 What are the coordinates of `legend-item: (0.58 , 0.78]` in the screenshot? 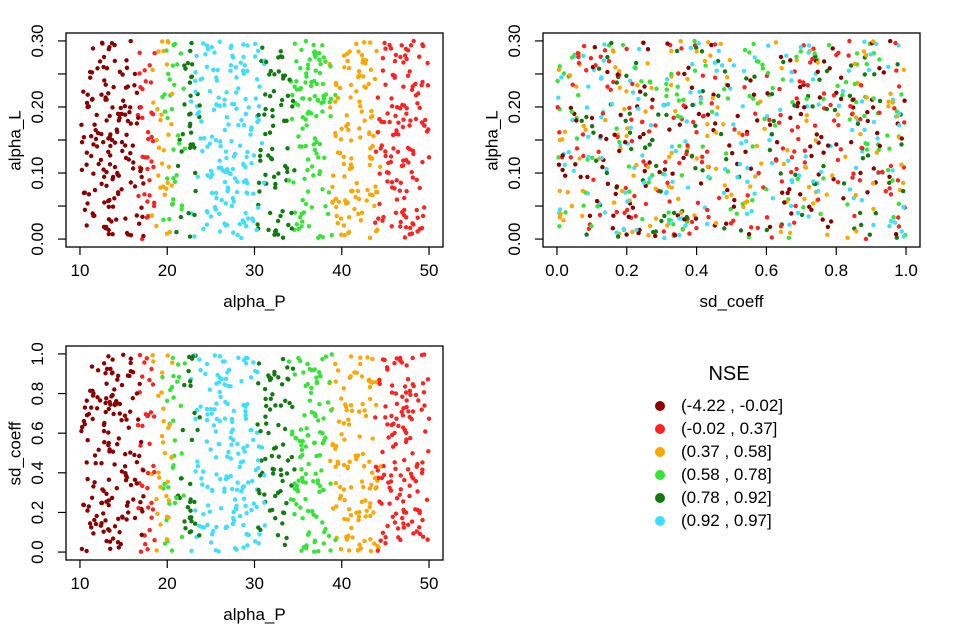 It's located at (729, 474).